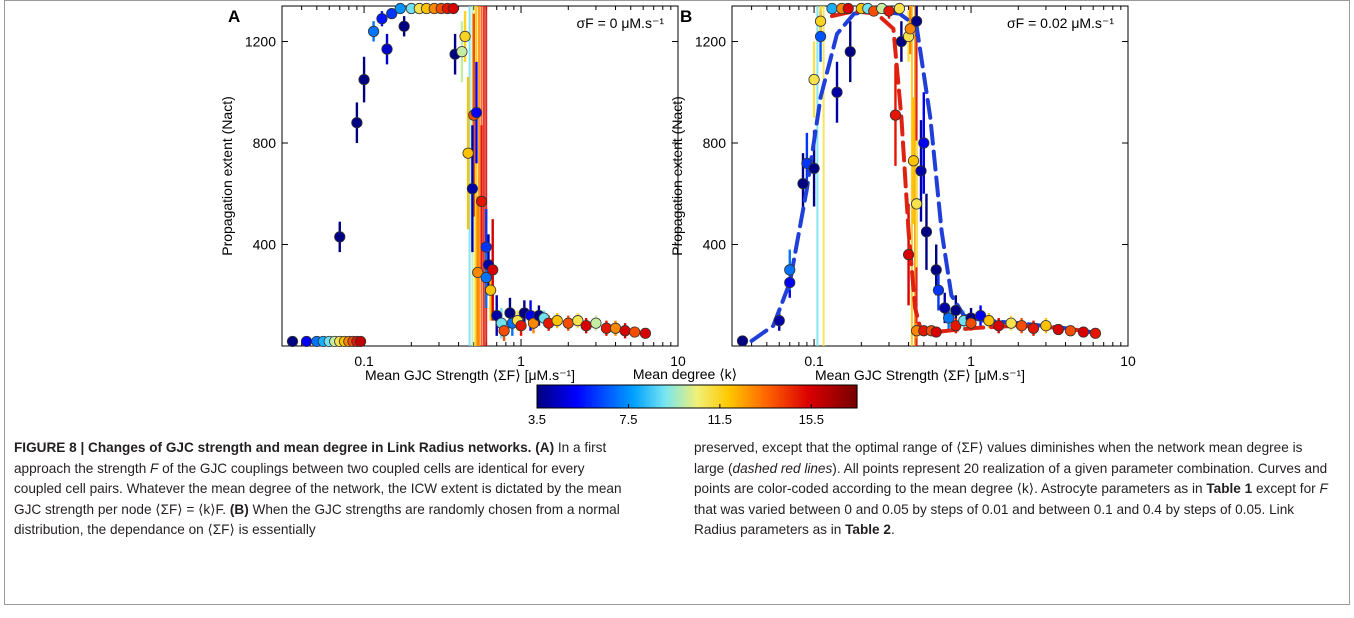 This screenshot has width=1354, height=618. I want to click on colorbar-tick-label: 7.5, so click(628, 419).